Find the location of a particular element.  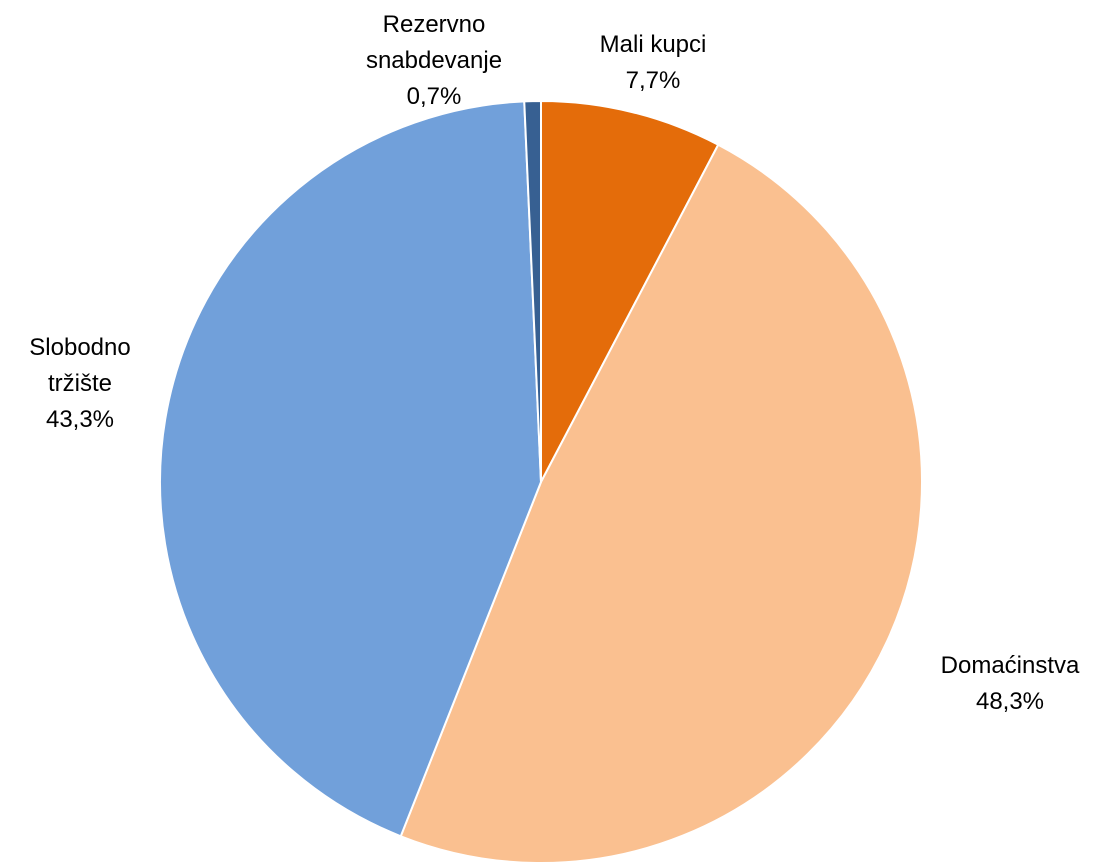

slice-label: Slobodno tržište 43,3% is located at coordinates (80, 384).